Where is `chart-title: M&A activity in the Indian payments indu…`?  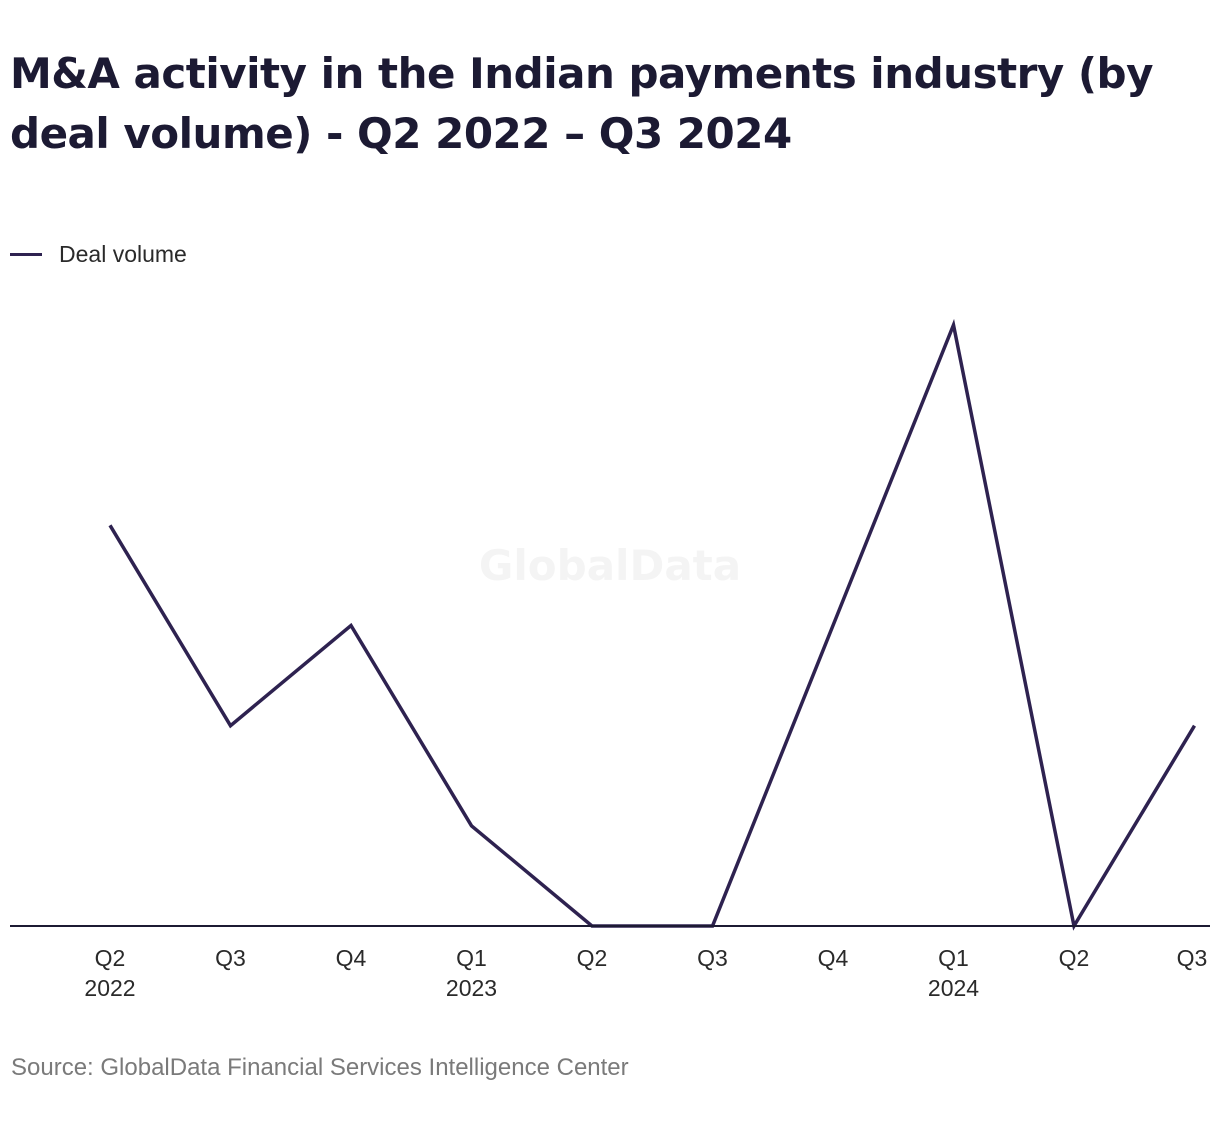 chart-title: M&A activity in the Indian payments indu… is located at coordinates (582, 103).